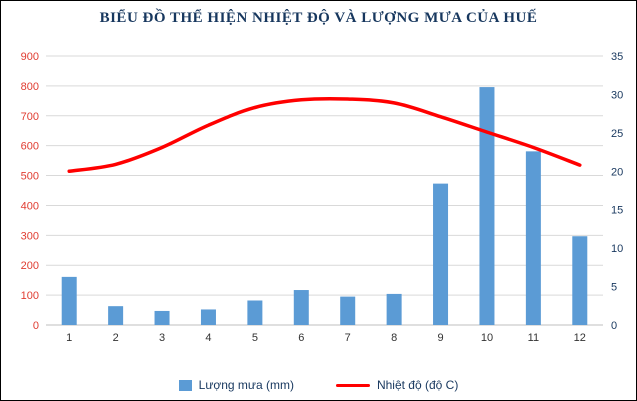 This screenshot has width=637, height=401. Describe the element at coordinates (69, 338) in the screenshot. I see `x-axis-tick-label: 1` at that location.